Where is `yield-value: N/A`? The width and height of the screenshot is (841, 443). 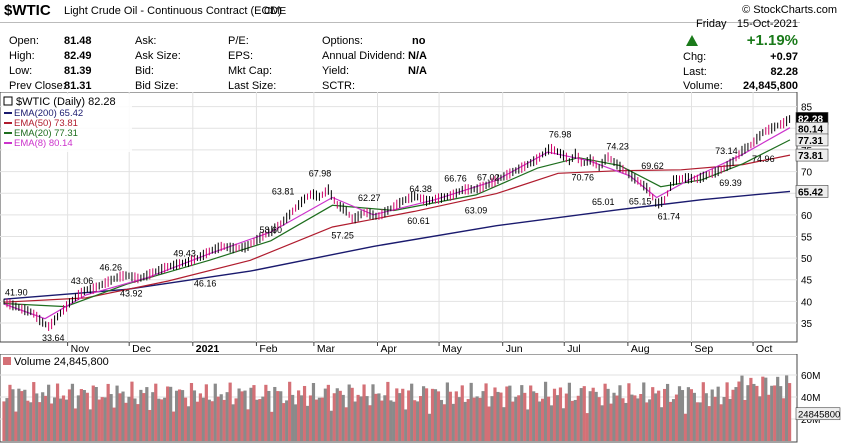 yield-value: N/A is located at coordinates (417, 71).